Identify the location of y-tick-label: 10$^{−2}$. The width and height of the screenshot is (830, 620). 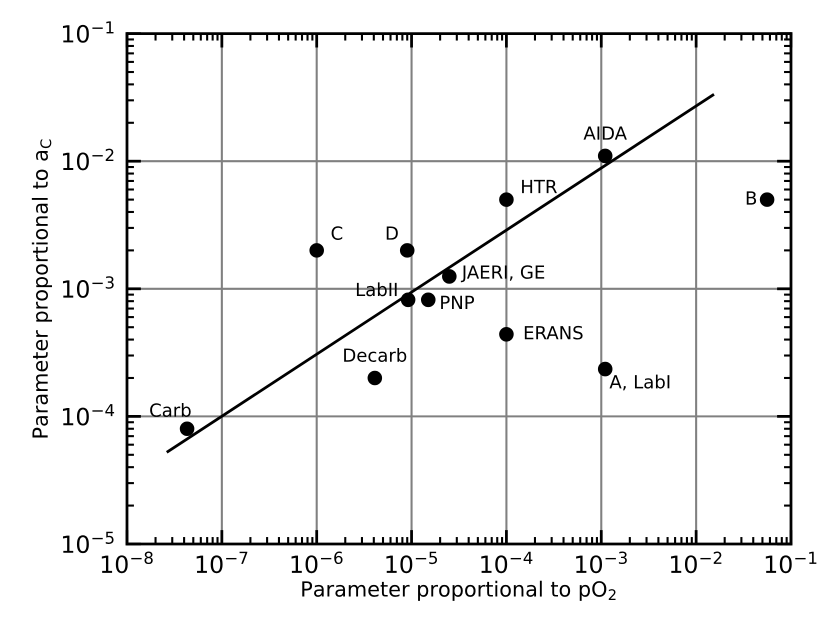
(88, 159).